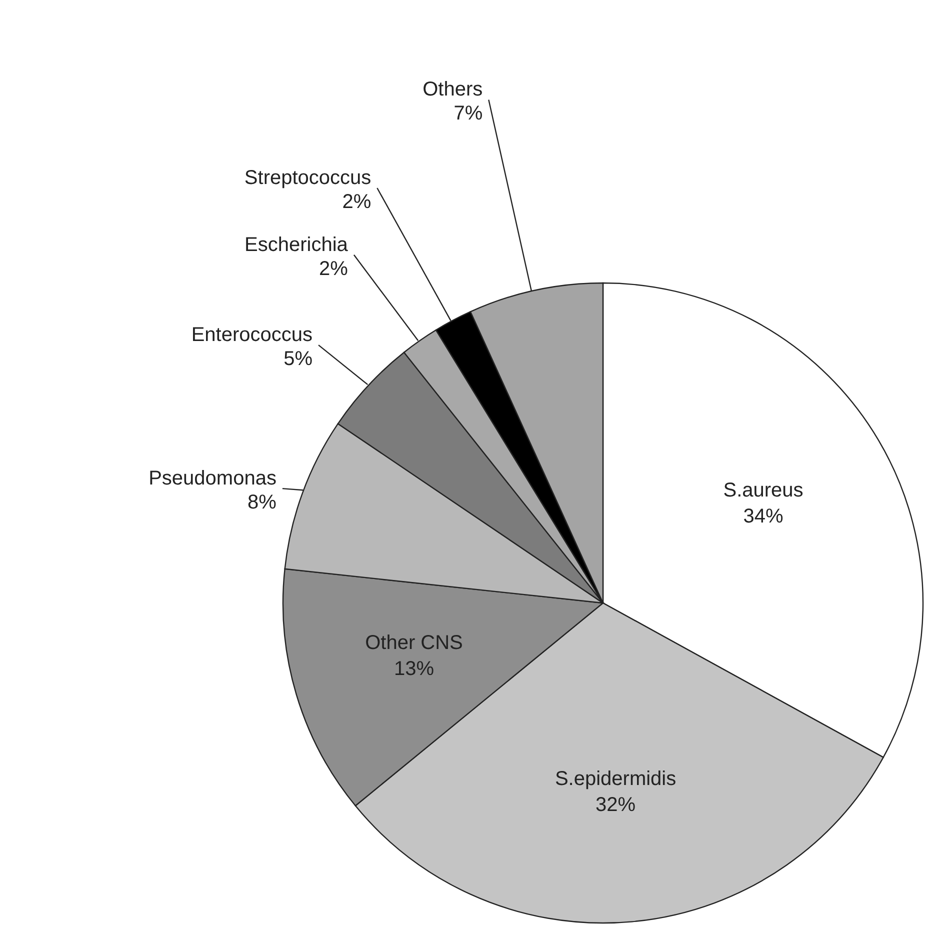 This screenshot has width=932, height=940. What do you see at coordinates (414, 669) in the screenshot?
I see `data-label: 13%` at bounding box center [414, 669].